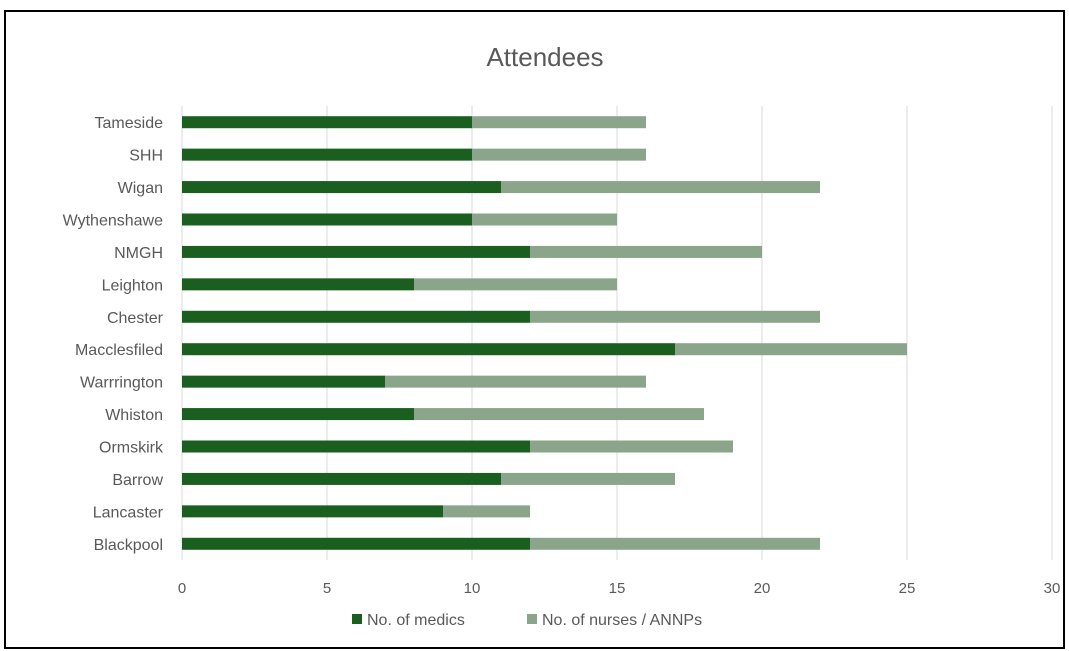 This screenshot has height=651, width=1069. Describe the element at coordinates (134, 415) in the screenshot. I see `category-label: Whiston` at that location.